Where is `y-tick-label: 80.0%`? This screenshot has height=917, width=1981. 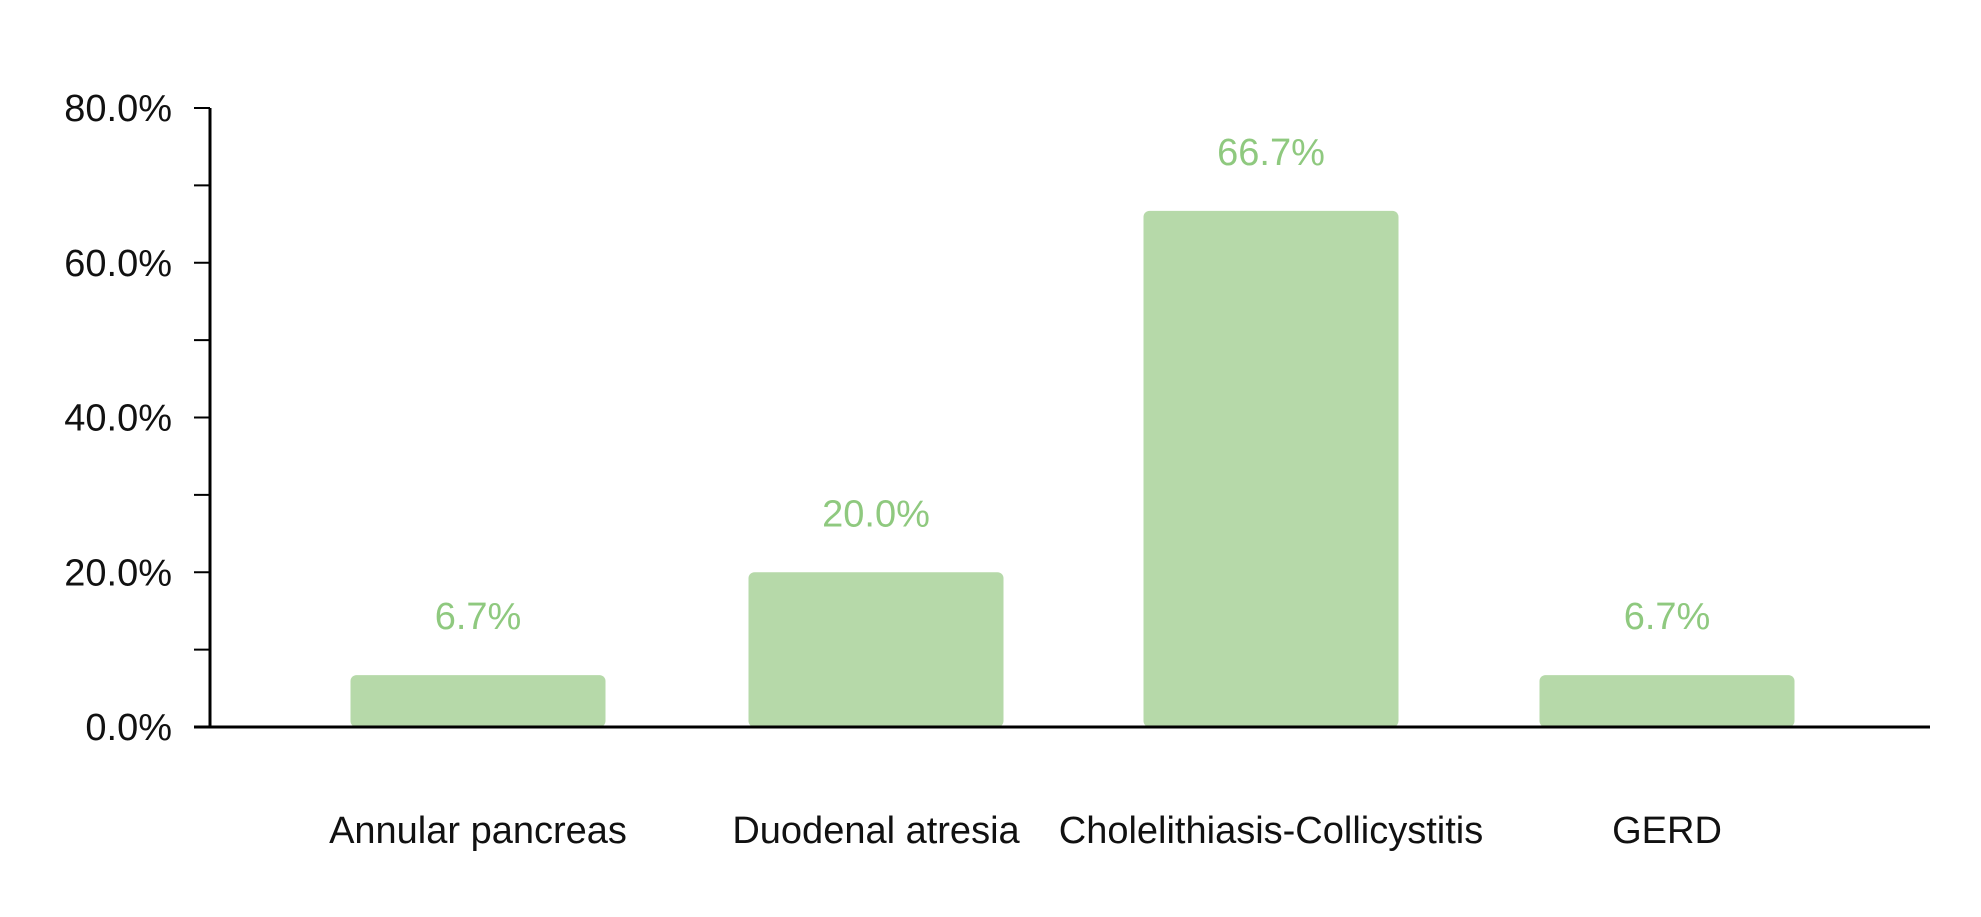
y-tick-label: 80.0% is located at coordinates (118, 109).